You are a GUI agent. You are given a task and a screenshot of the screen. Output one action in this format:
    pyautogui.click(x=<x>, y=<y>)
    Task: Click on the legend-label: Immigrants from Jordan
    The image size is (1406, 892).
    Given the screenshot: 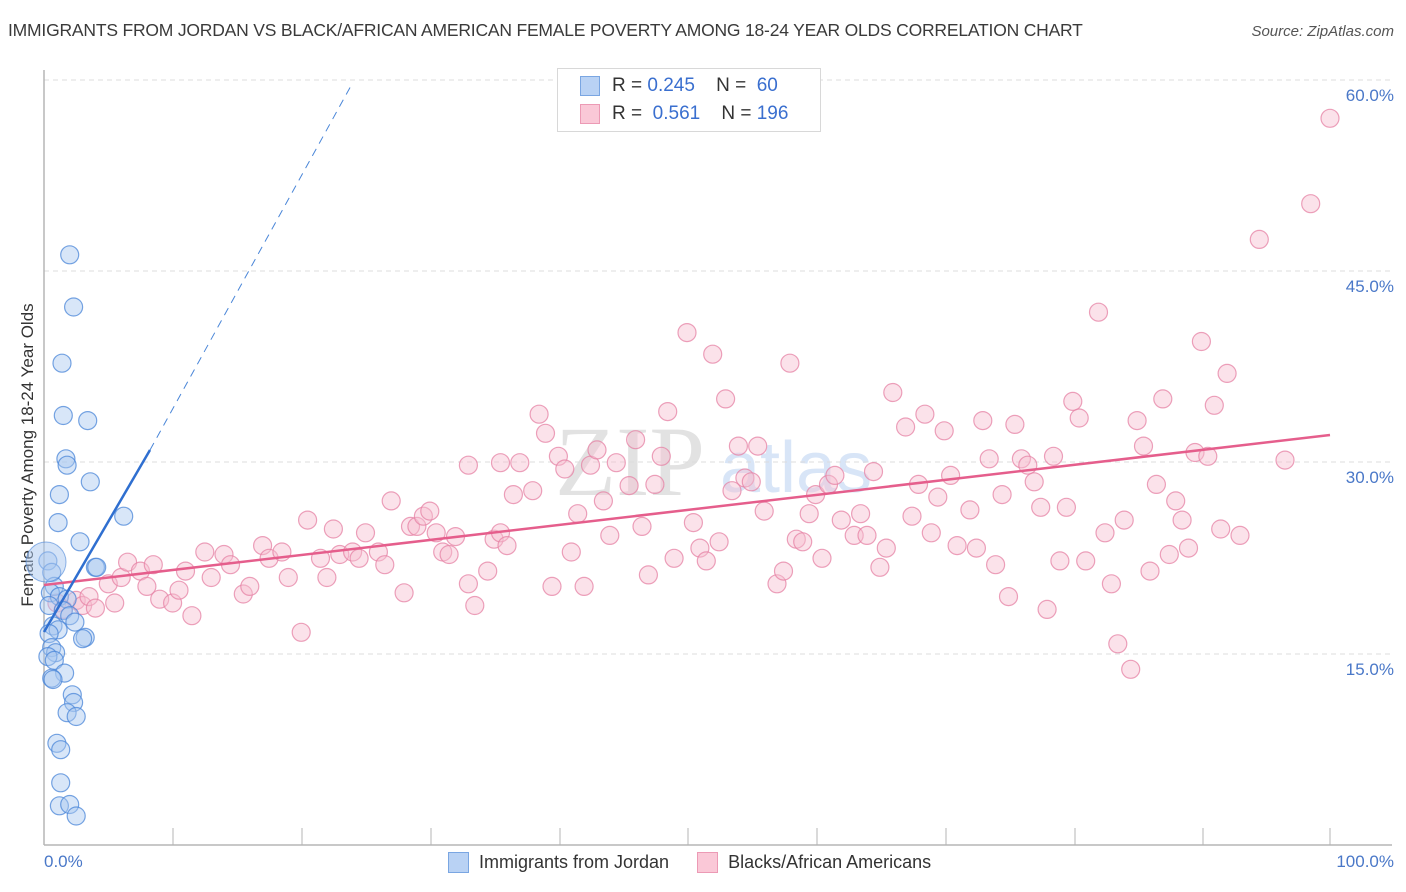 What is the action you would take?
    pyautogui.click(x=574, y=862)
    